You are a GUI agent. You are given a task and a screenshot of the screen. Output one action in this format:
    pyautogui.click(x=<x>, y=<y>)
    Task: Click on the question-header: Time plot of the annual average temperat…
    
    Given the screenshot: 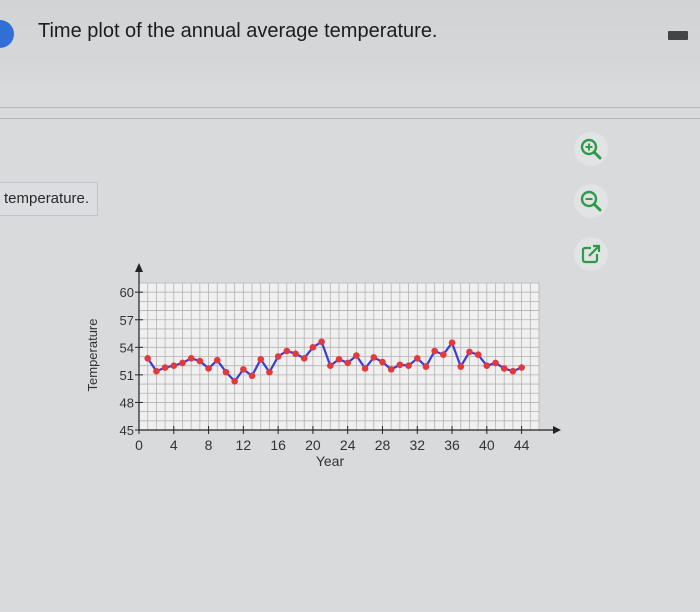 What is the action you would take?
    pyautogui.click(x=350, y=42)
    